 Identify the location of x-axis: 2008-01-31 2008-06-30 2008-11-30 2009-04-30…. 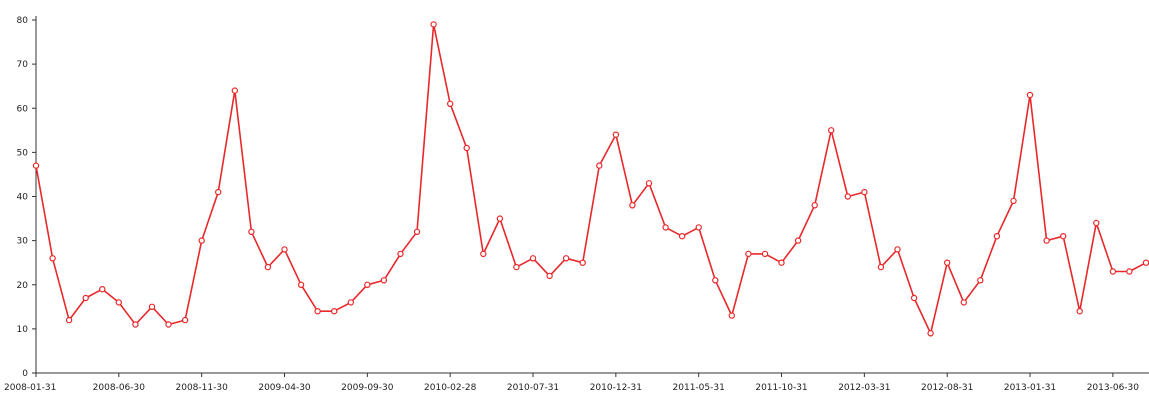
(576, 382).